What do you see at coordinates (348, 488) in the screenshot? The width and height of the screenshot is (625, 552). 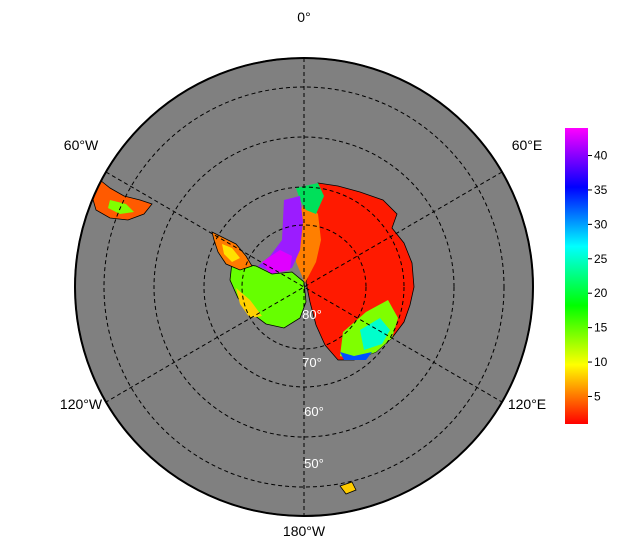 I see `island-south` at bounding box center [348, 488].